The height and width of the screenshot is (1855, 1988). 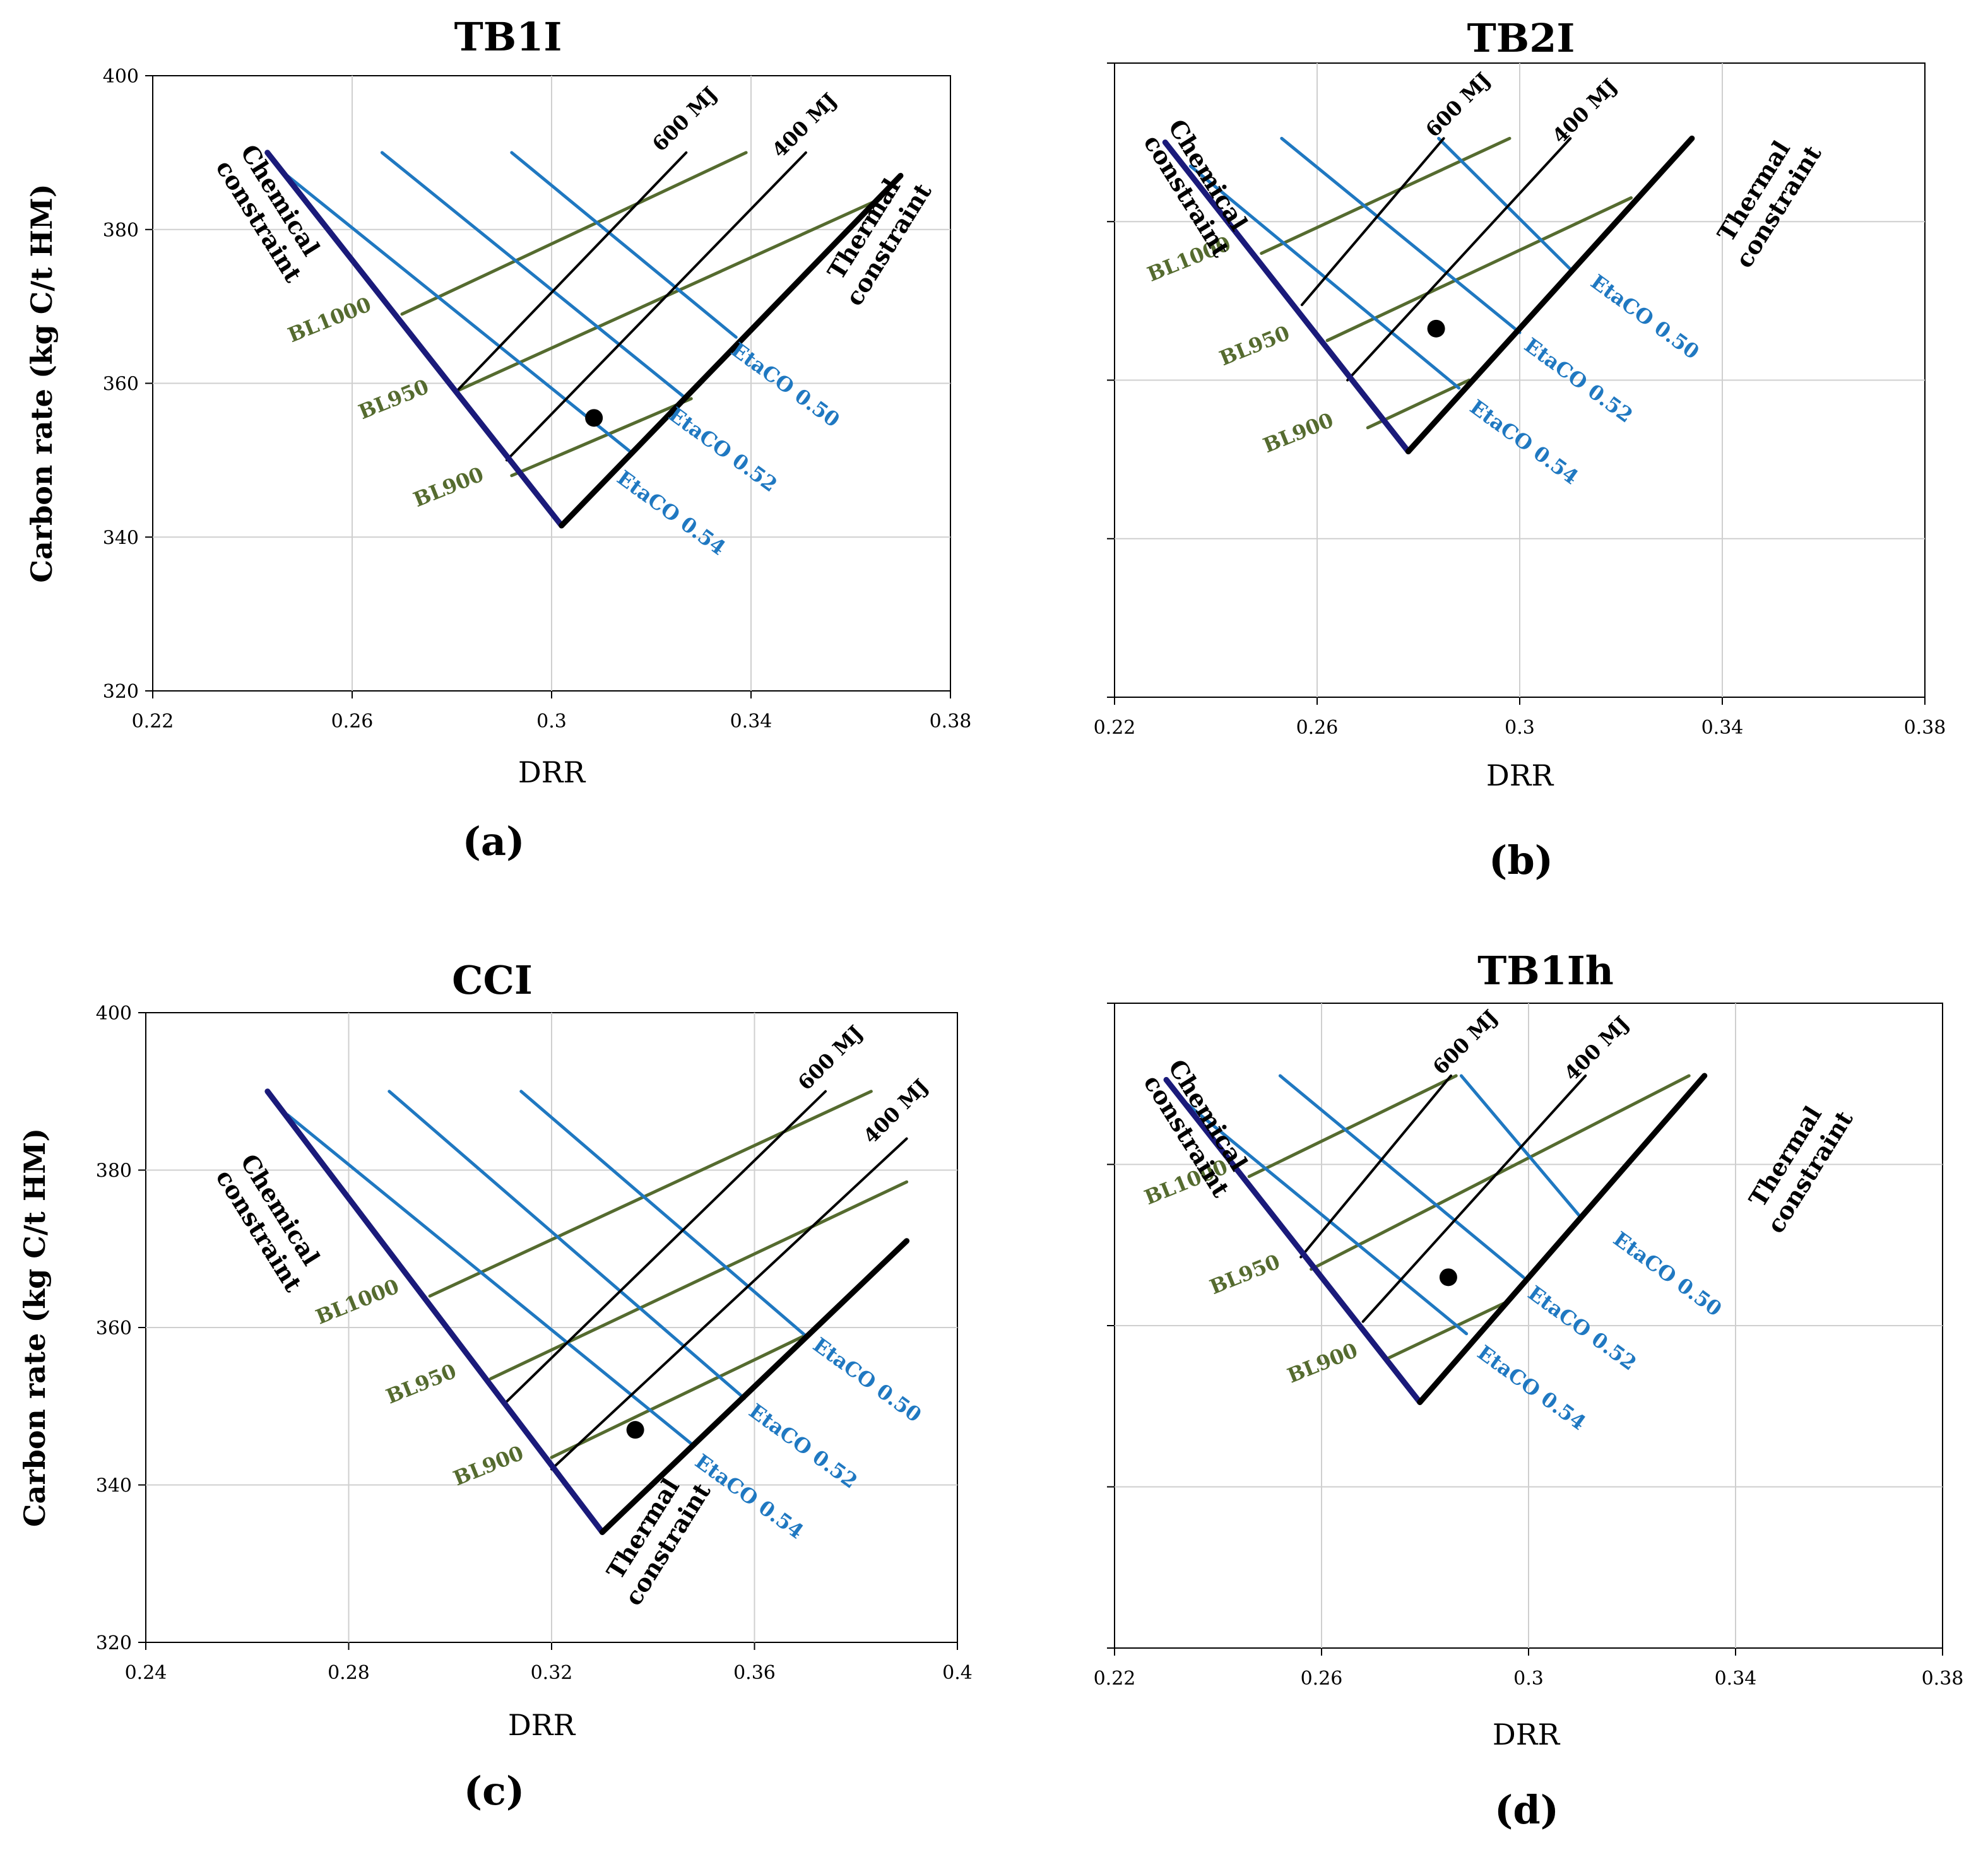 What do you see at coordinates (1521, 38) in the screenshot?
I see `chart-title: TB2I` at bounding box center [1521, 38].